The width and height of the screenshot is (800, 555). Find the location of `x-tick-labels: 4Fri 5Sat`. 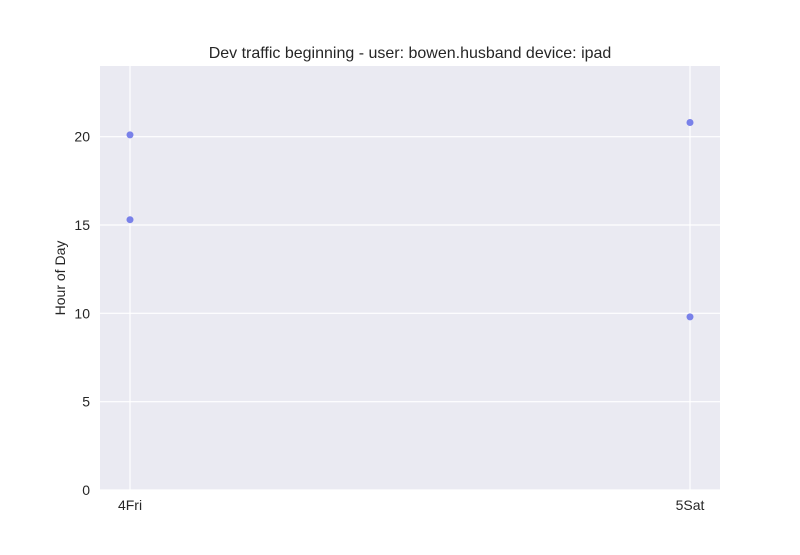

x-tick-labels: 4Fri 5Sat is located at coordinates (411, 505).